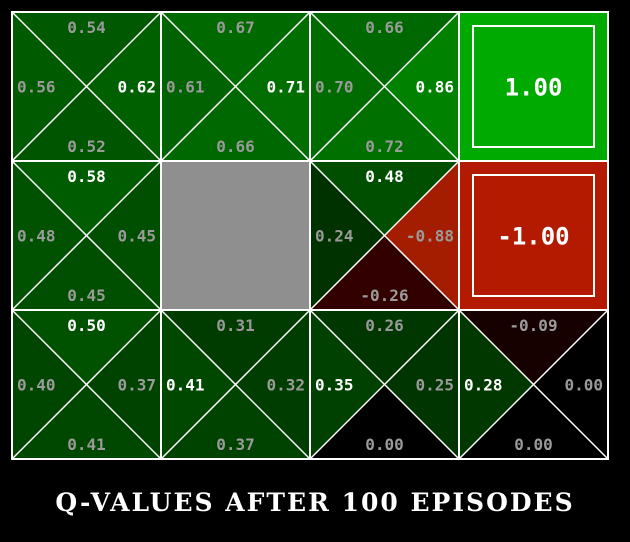  Describe the element at coordinates (384, 176) in the screenshot. I see `q-value-north: 0.48` at that location.